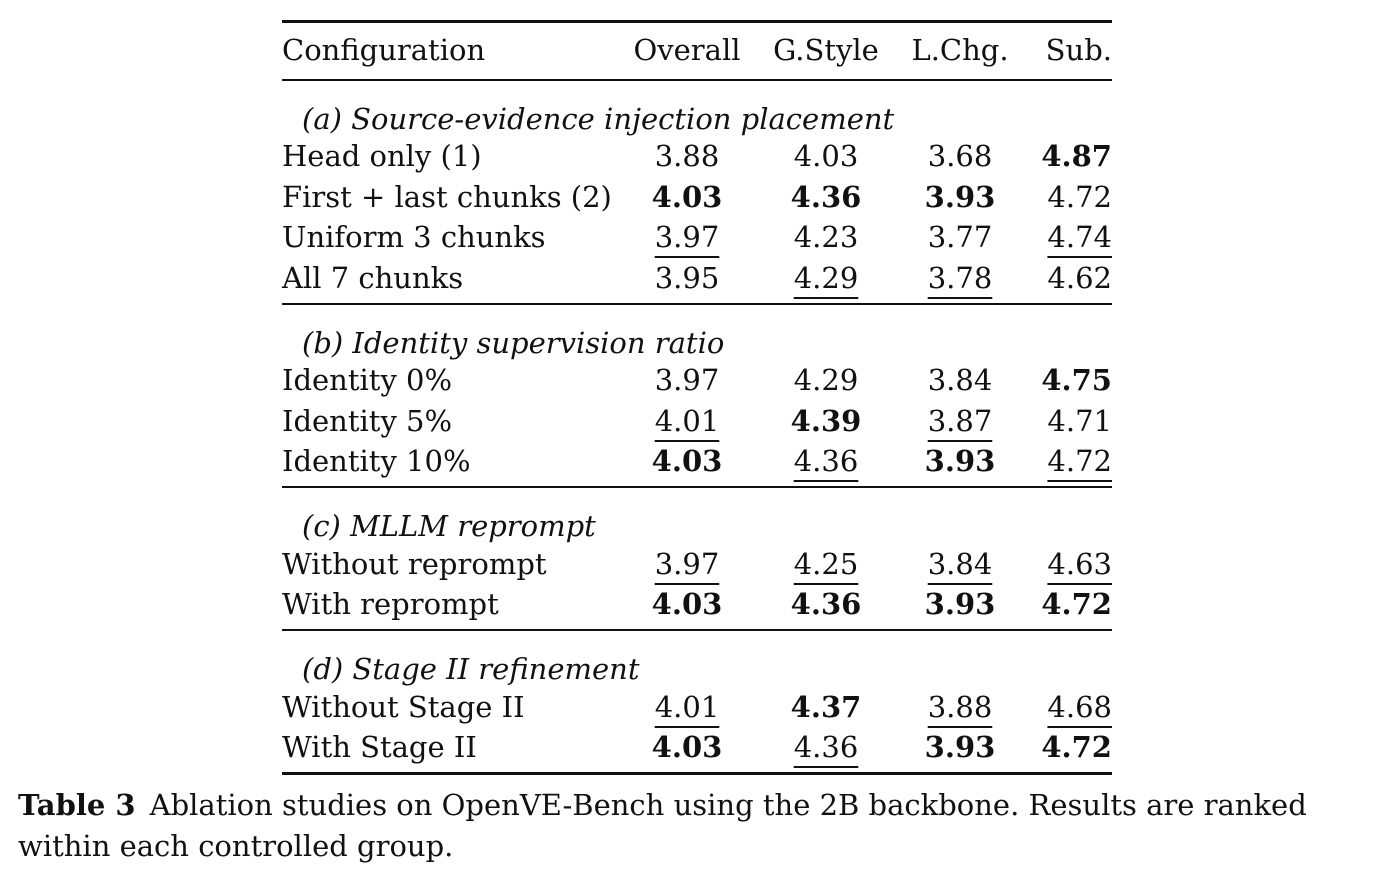  I want to click on cell-value: 3.87, so click(960, 420).